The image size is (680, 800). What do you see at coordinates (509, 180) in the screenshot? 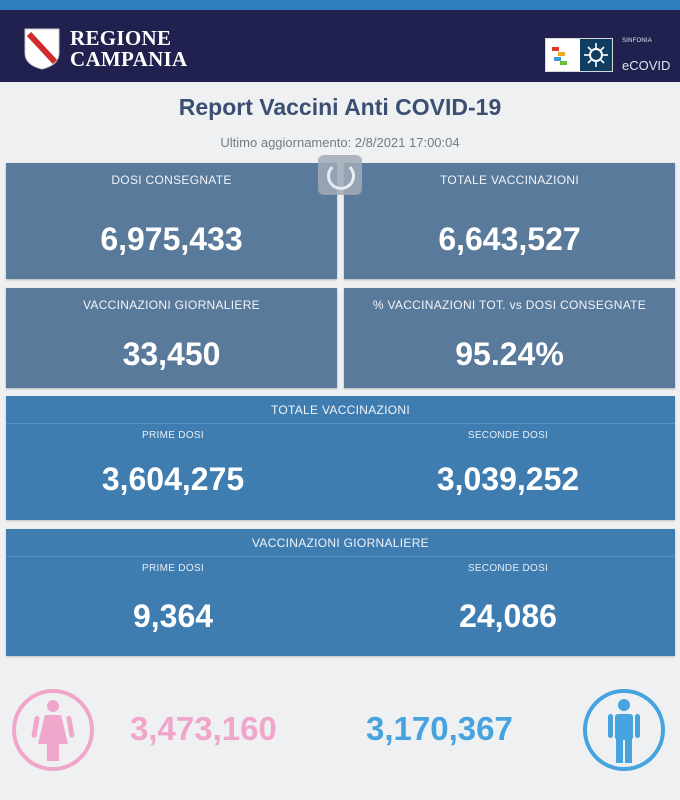
I see `card-label: TOTALE VACCINAZIONI` at bounding box center [509, 180].